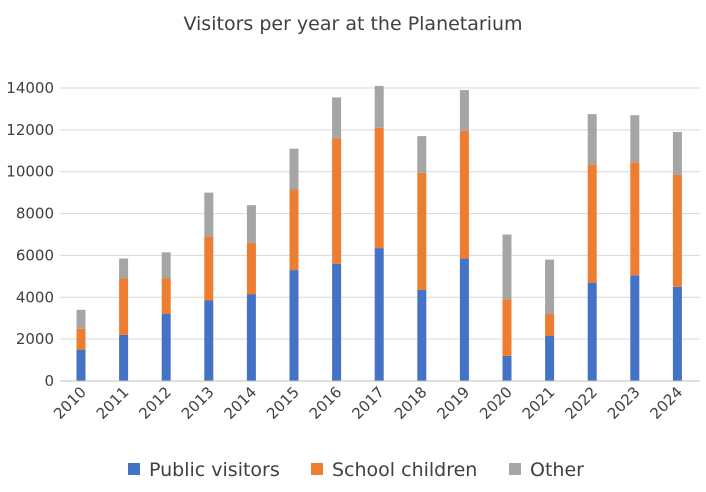 This screenshot has width=706, height=492. I want to click on y-axis: 0 2000 4000 6000 8000 10000 12000 14000, so click(30, 234).